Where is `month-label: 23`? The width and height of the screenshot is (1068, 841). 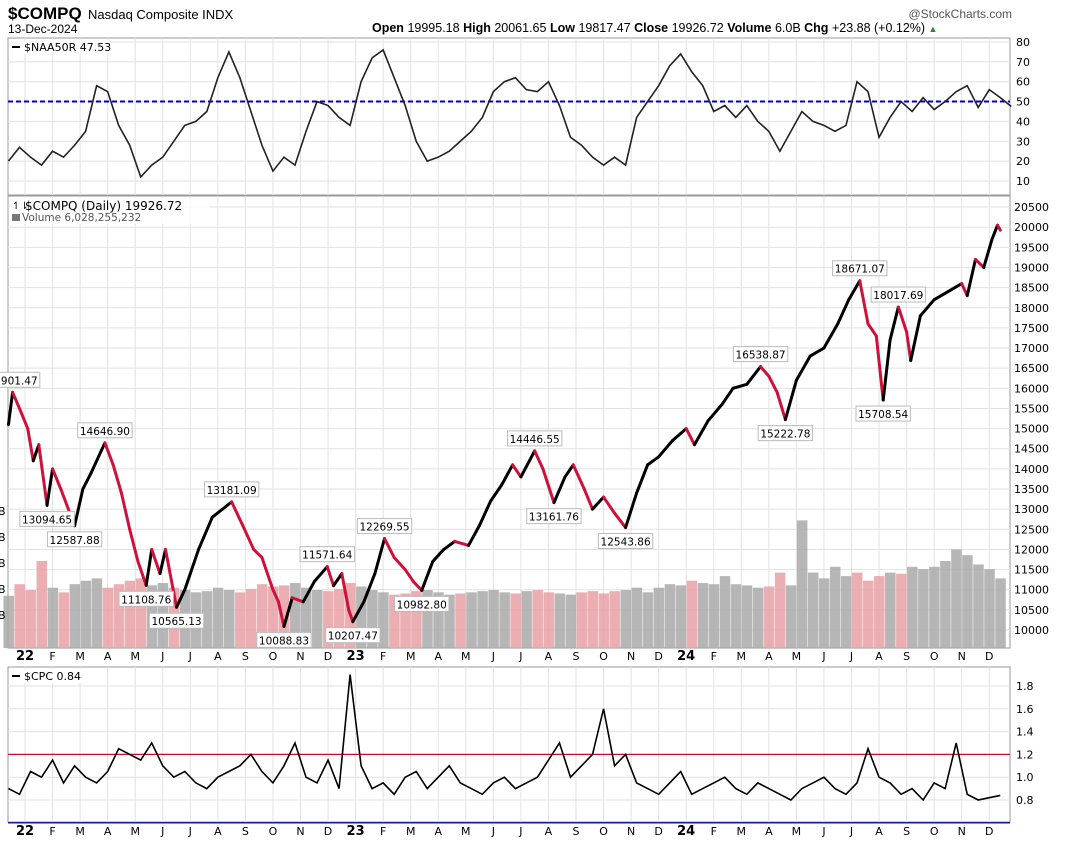 month-label: 23 is located at coordinates (356, 656).